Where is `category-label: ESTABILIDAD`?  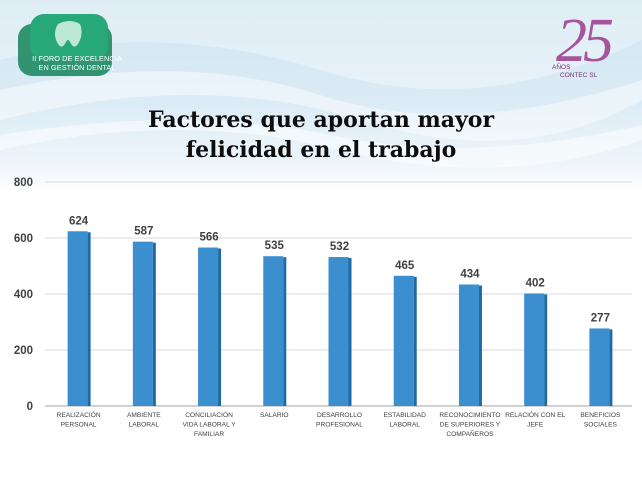
category-label: ESTABILIDAD is located at coordinates (405, 415).